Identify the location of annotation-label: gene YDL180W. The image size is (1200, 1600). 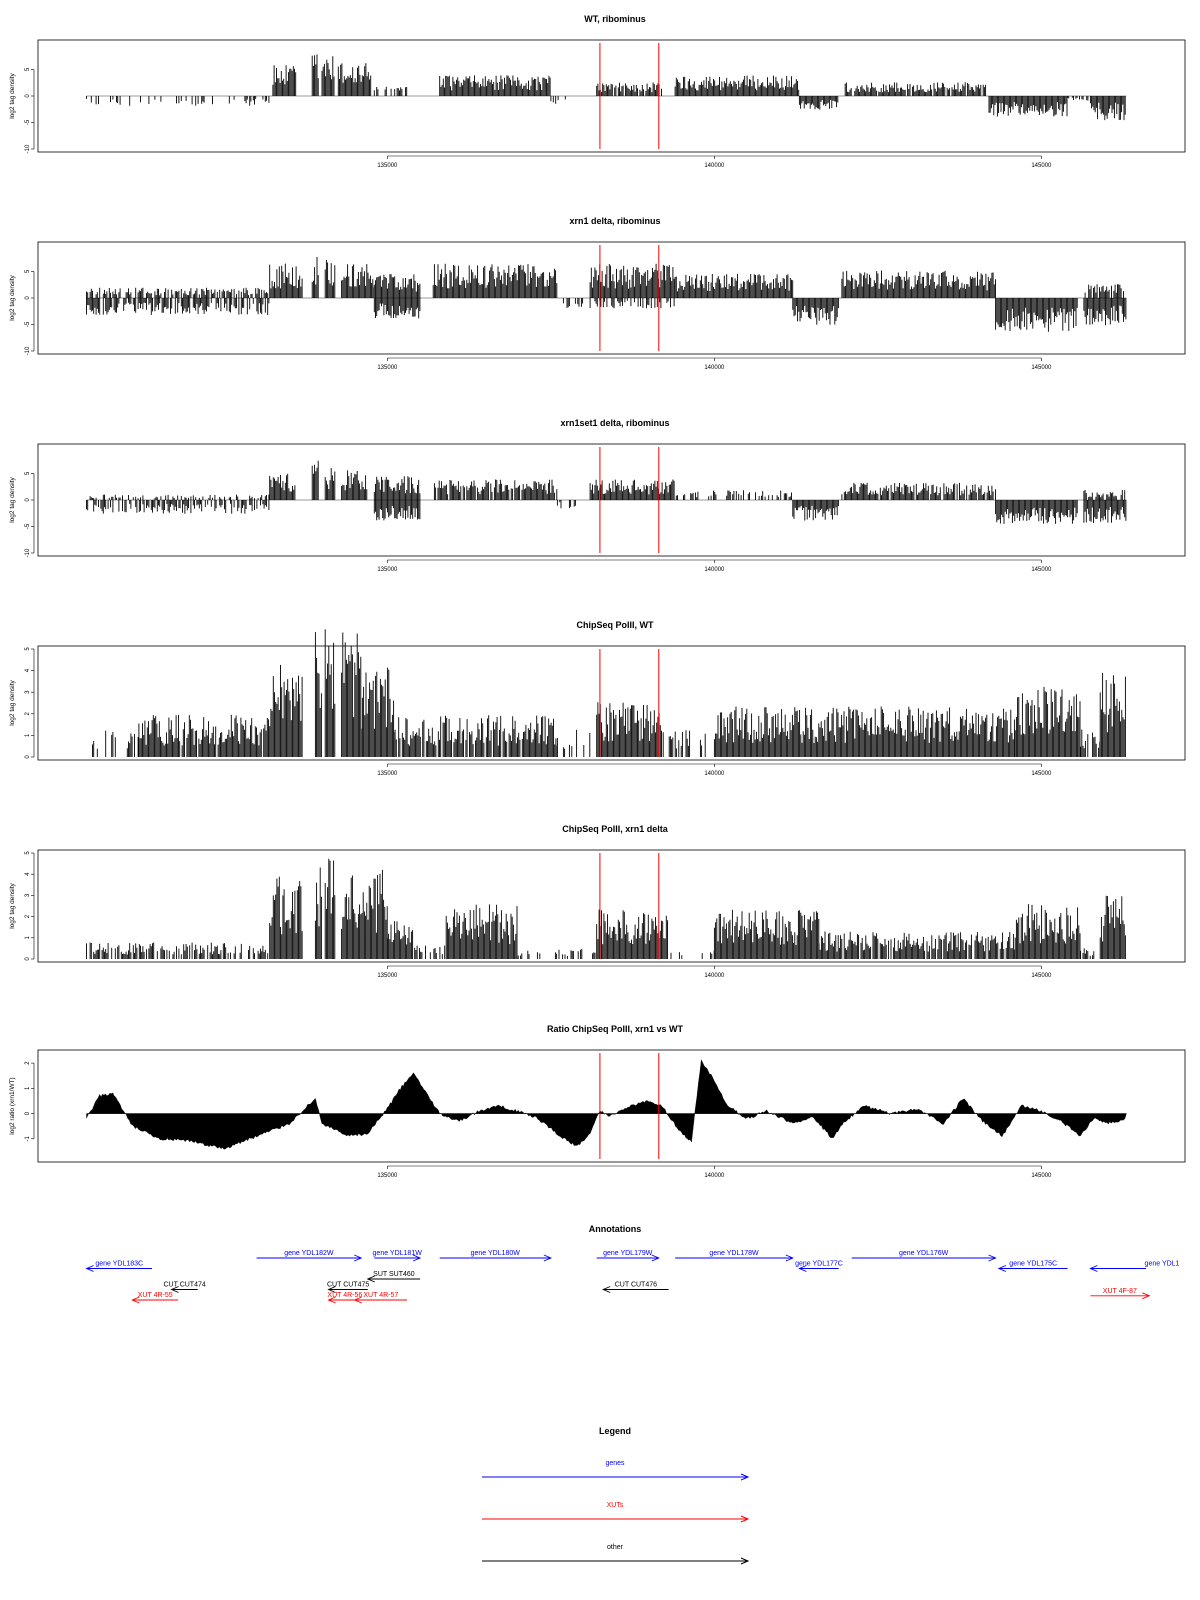
(496, 1253).